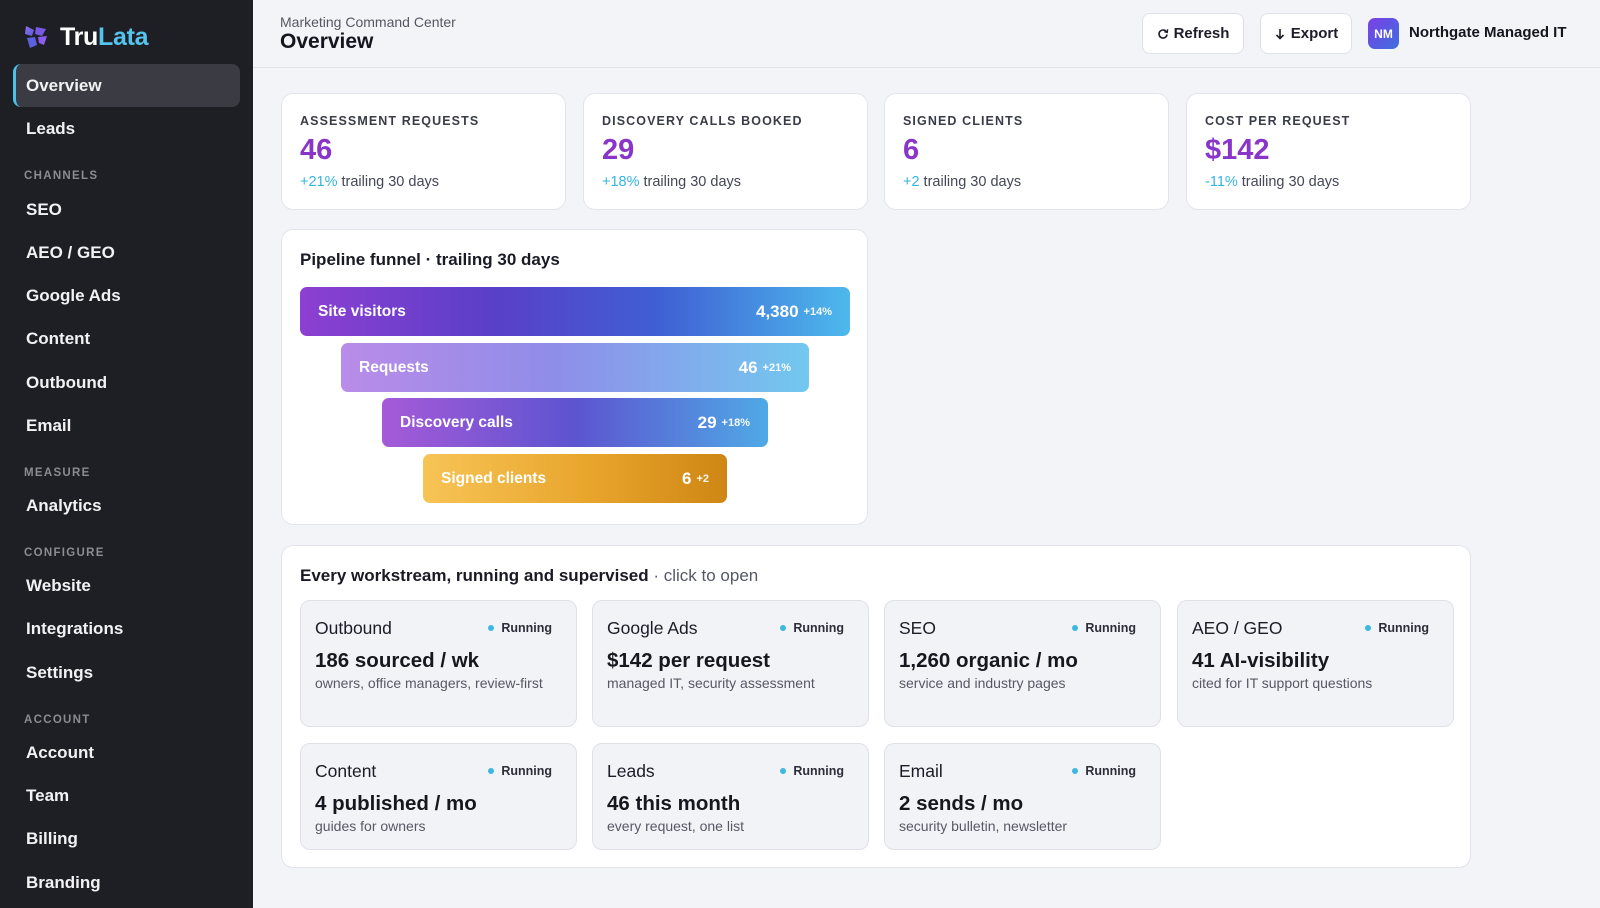 Image resolution: width=1600 pixels, height=908 pixels. I want to click on tile-name: Content, so click(346, 771).